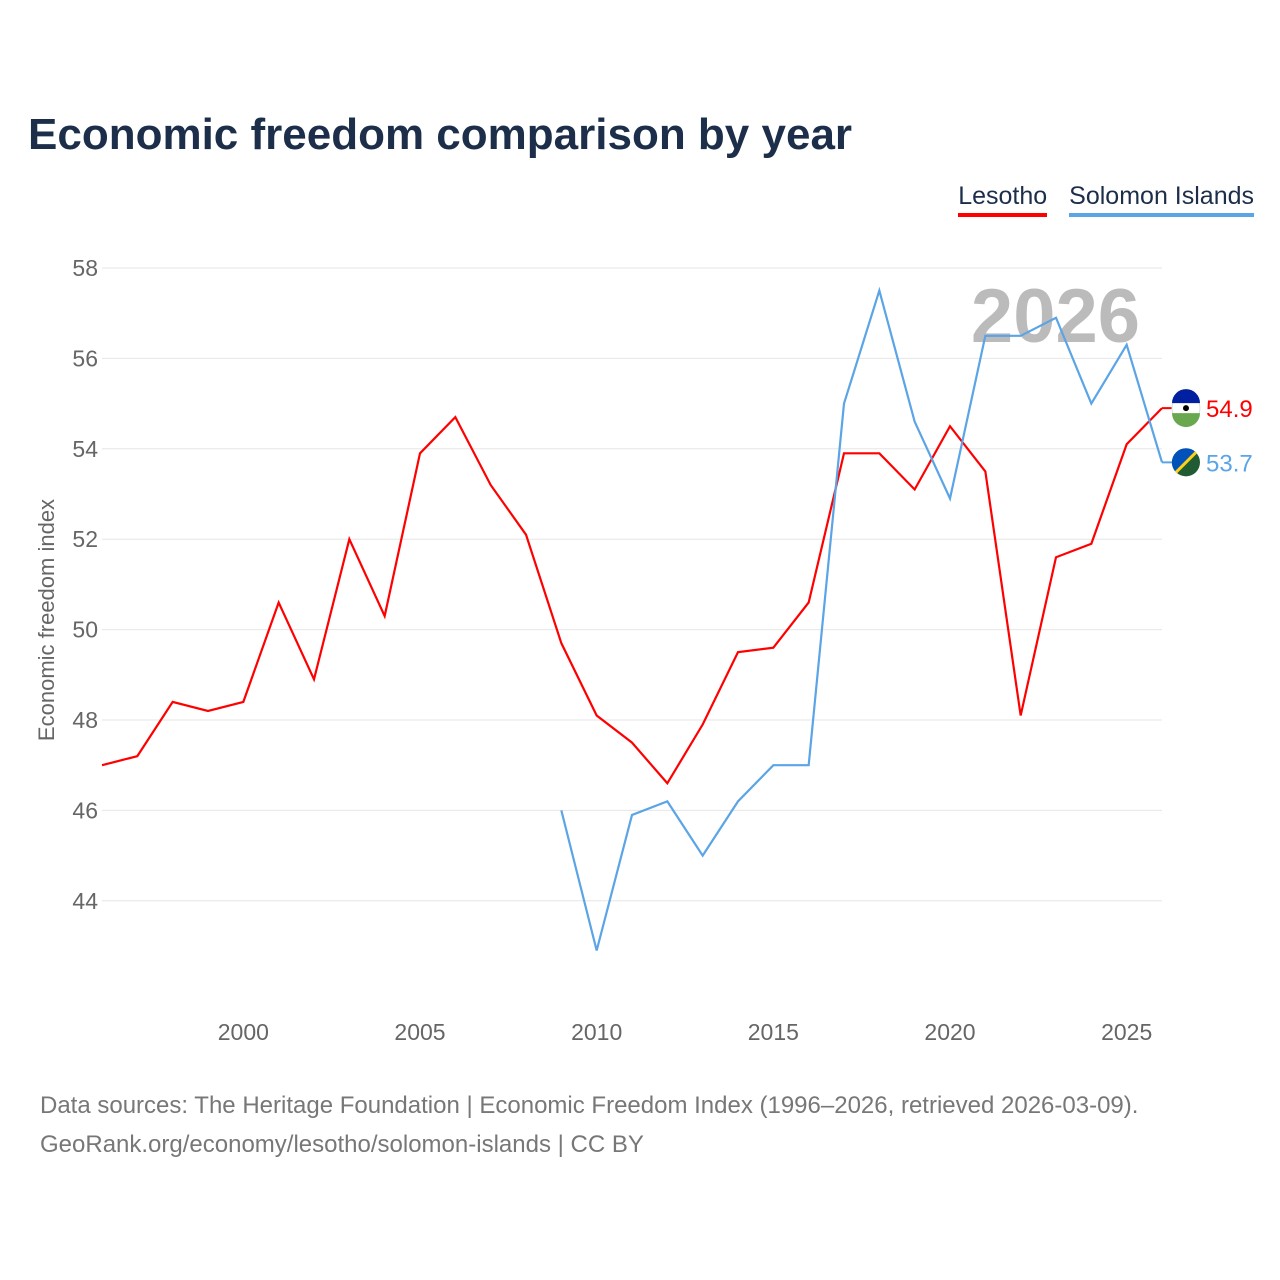  I want to click on end-value-label: 54.9, so click(1229, 409).